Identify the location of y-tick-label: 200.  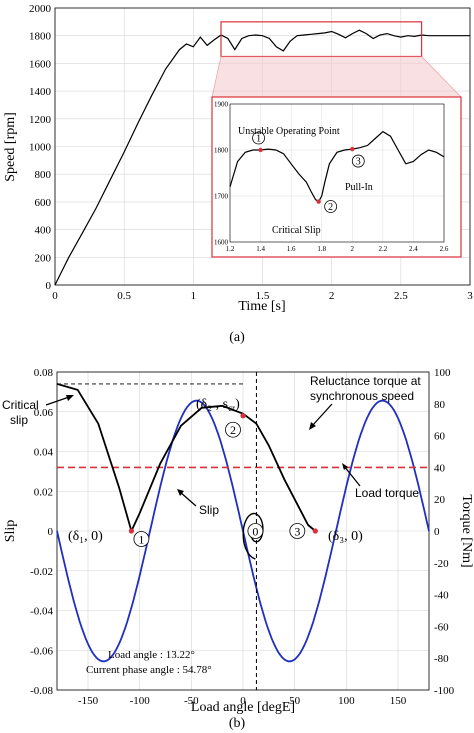
(43, 258).